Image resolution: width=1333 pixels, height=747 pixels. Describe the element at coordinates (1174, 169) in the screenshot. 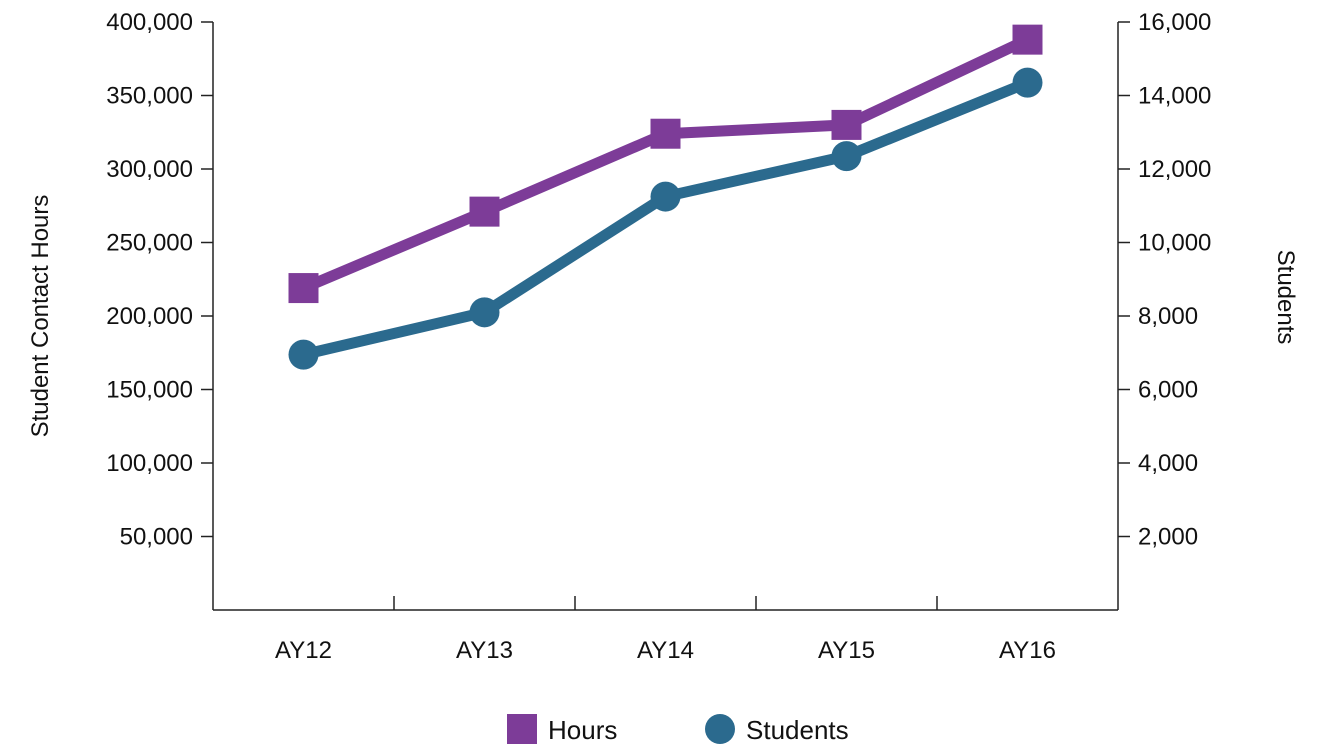

I see `right-axis-tick-label: 12,000` at that location.